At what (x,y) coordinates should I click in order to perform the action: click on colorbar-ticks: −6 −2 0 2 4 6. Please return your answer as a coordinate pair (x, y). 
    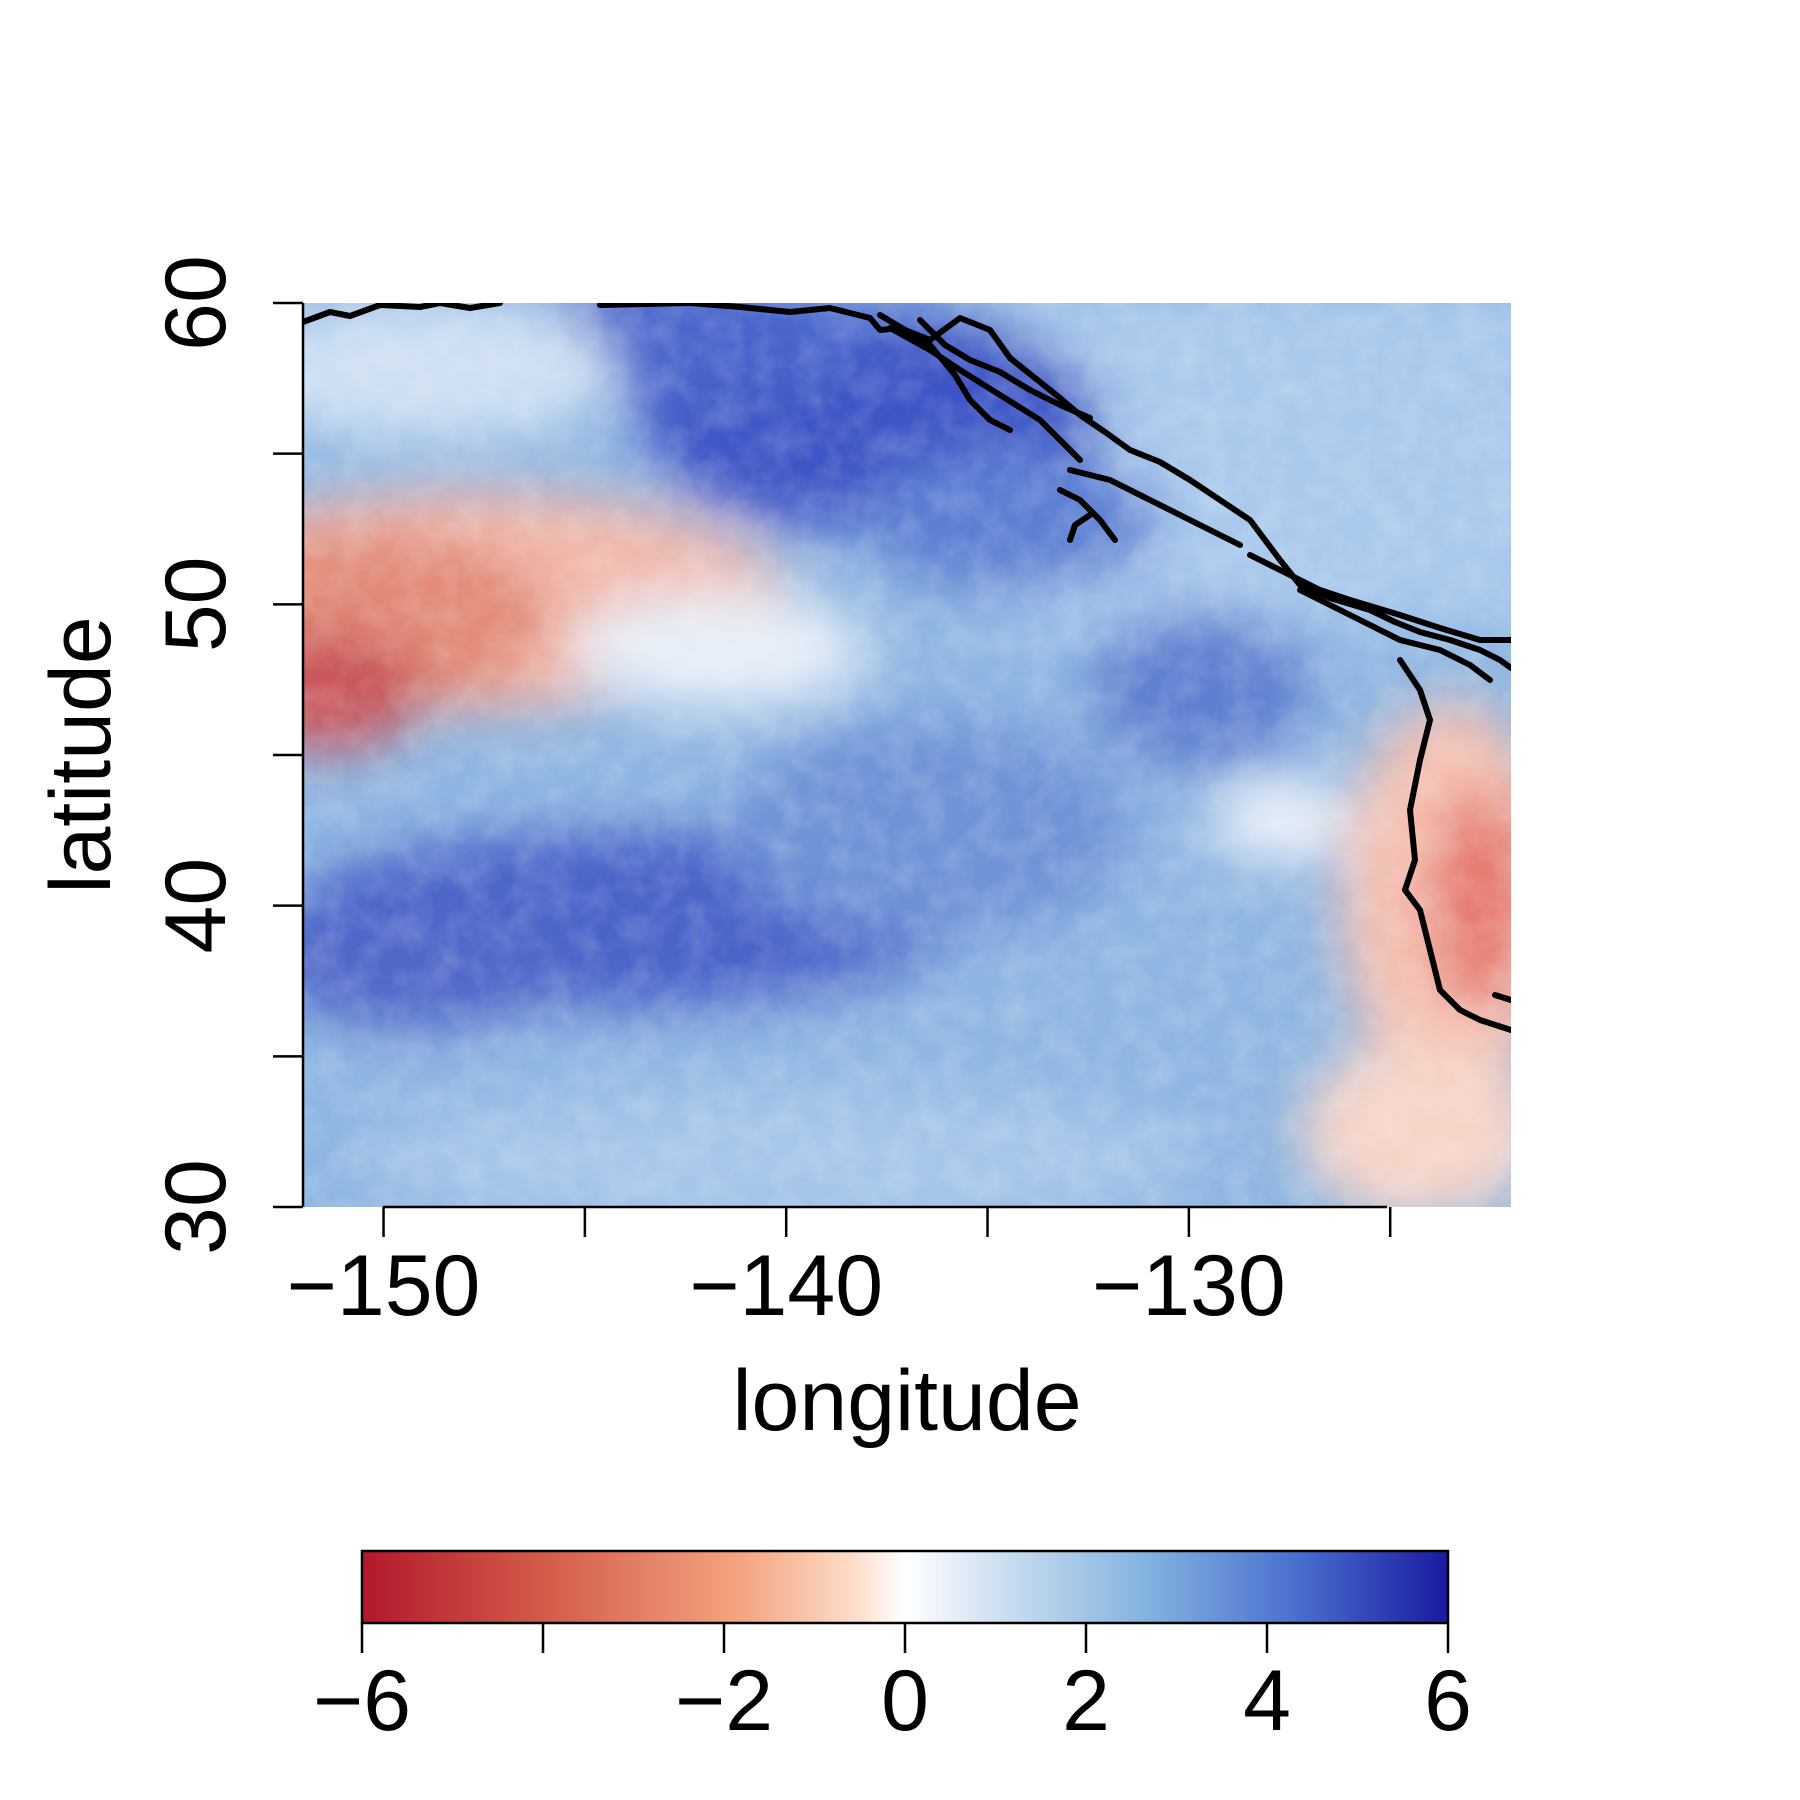
    Looking at the image, I should click on (892, 1686).